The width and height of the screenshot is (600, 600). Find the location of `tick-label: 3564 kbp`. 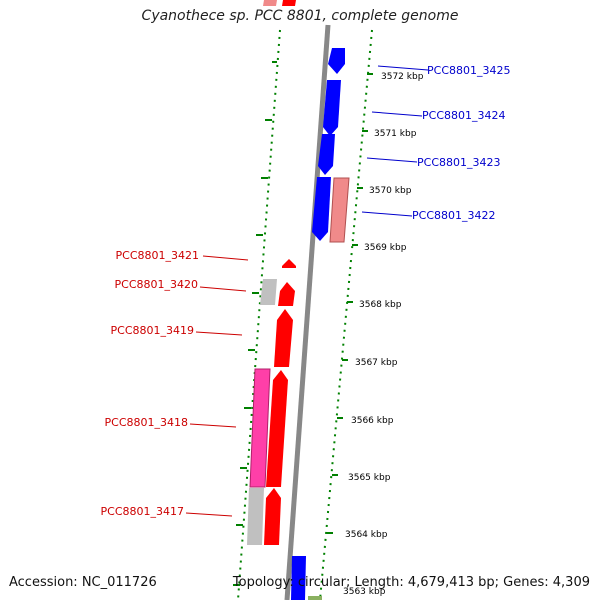

tick-label: 3564 kbp is located at coordinates (366, 535).